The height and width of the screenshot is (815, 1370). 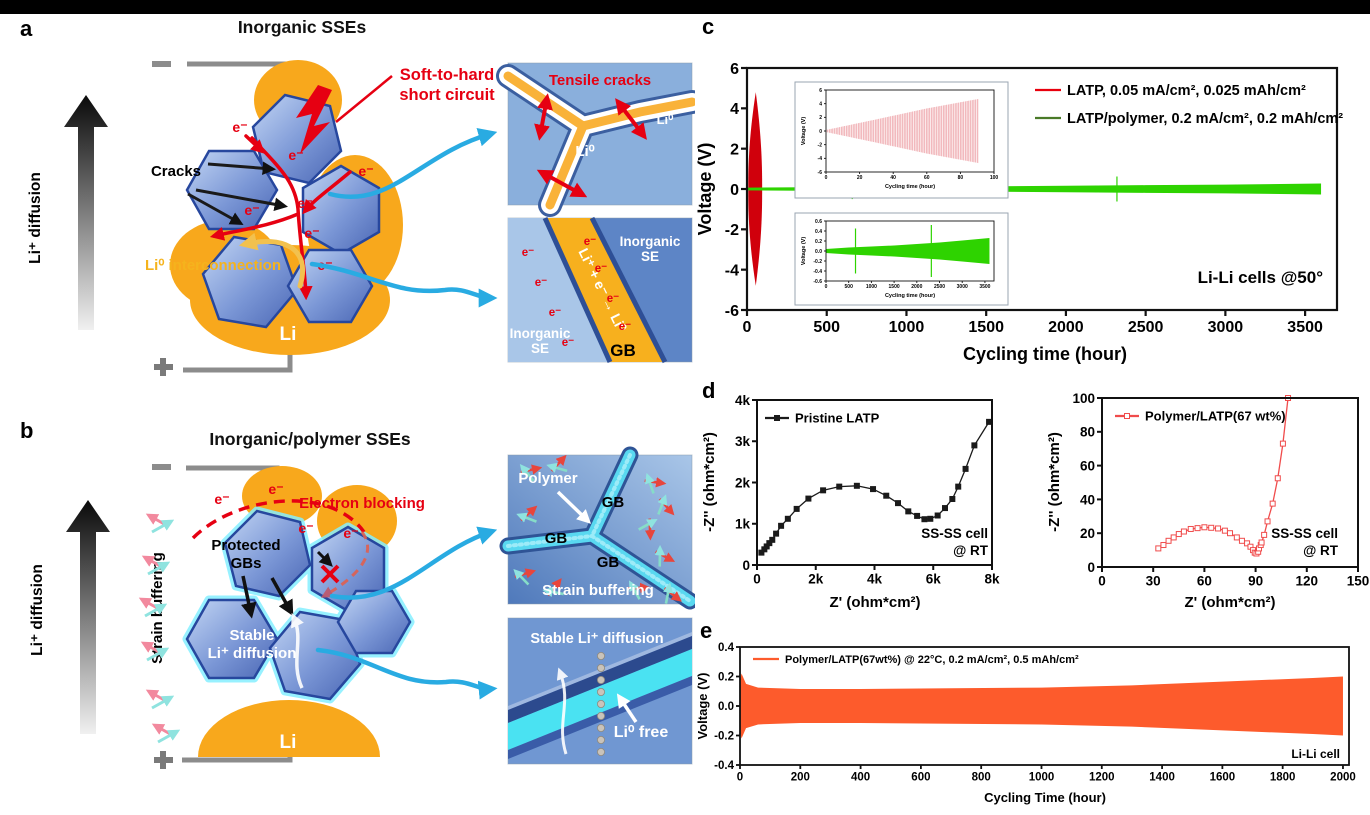 What do you see at coordinates (26, 28) in the screenshot?
I see `panel-label-a: a` at bounding box center [26, 28].